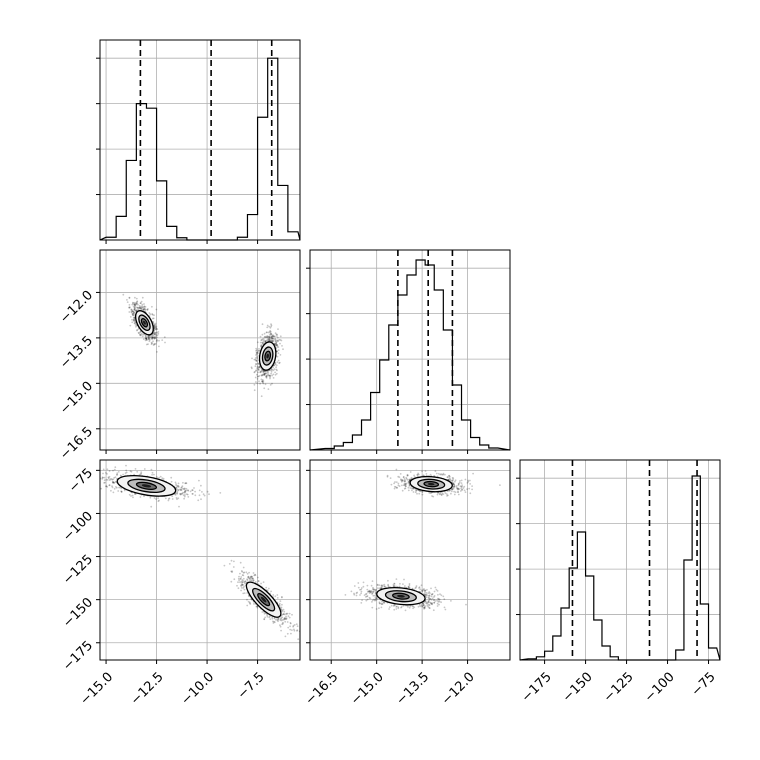  What do you see at coordinates (200, 350) in the screenshot?
I see `scatter-1-0-frame` at bounding box center [200, 350].